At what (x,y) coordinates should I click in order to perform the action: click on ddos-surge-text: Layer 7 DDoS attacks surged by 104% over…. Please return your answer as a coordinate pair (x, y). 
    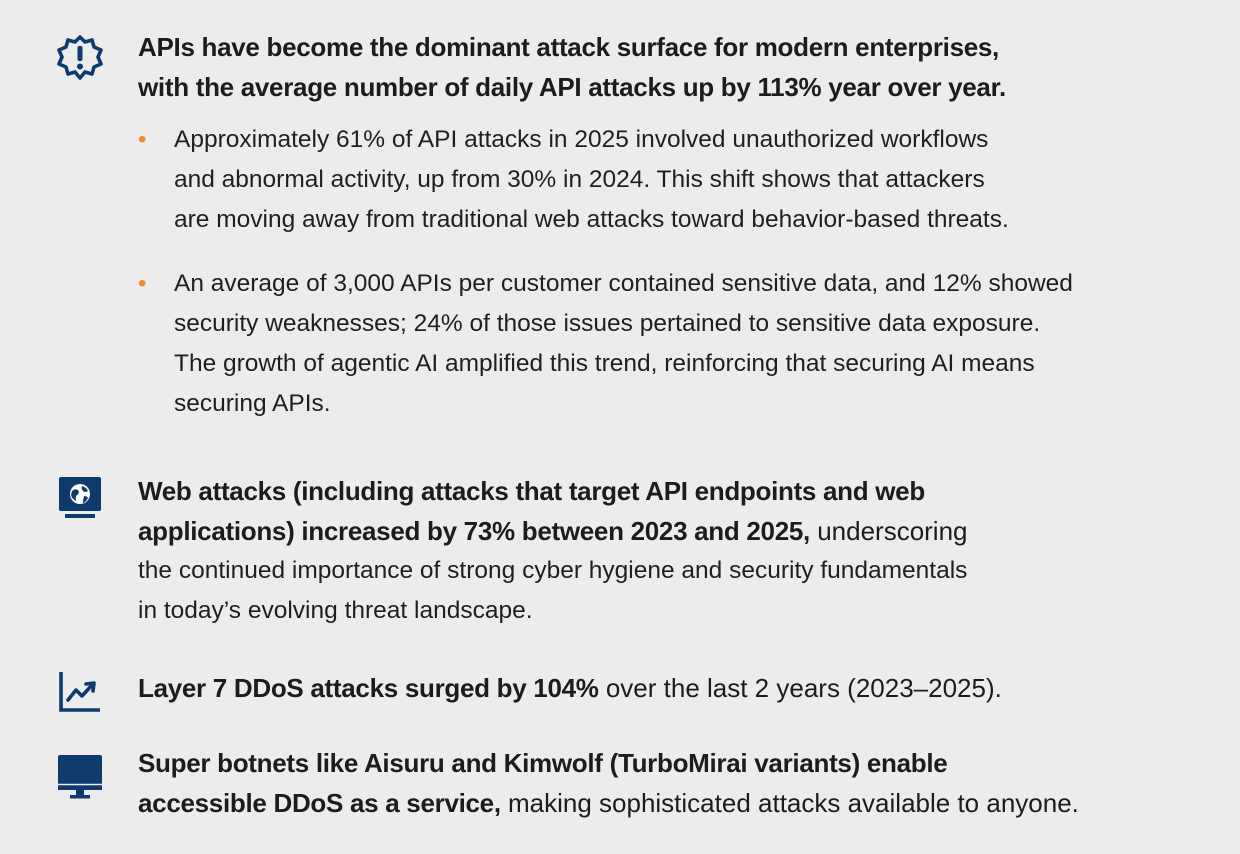
    Looking at the image, I should click on (570, 688).